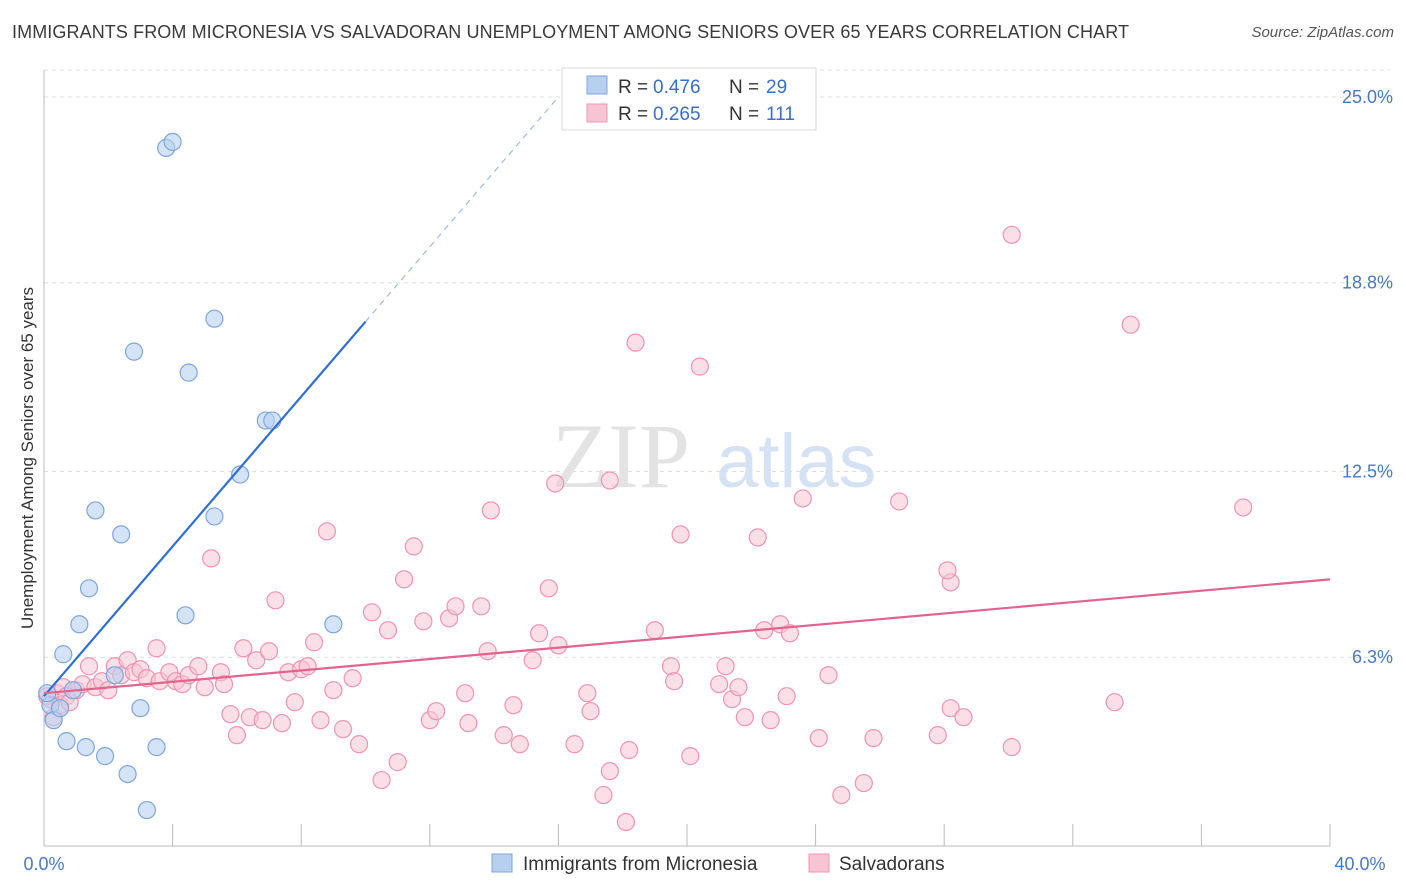 This screenshot has width=1406, height=892. What do you see at coordinates (1367, 283) in the screenshot?
I see `y-tick-label: 18.8%` at bounding box center [1367, 283].